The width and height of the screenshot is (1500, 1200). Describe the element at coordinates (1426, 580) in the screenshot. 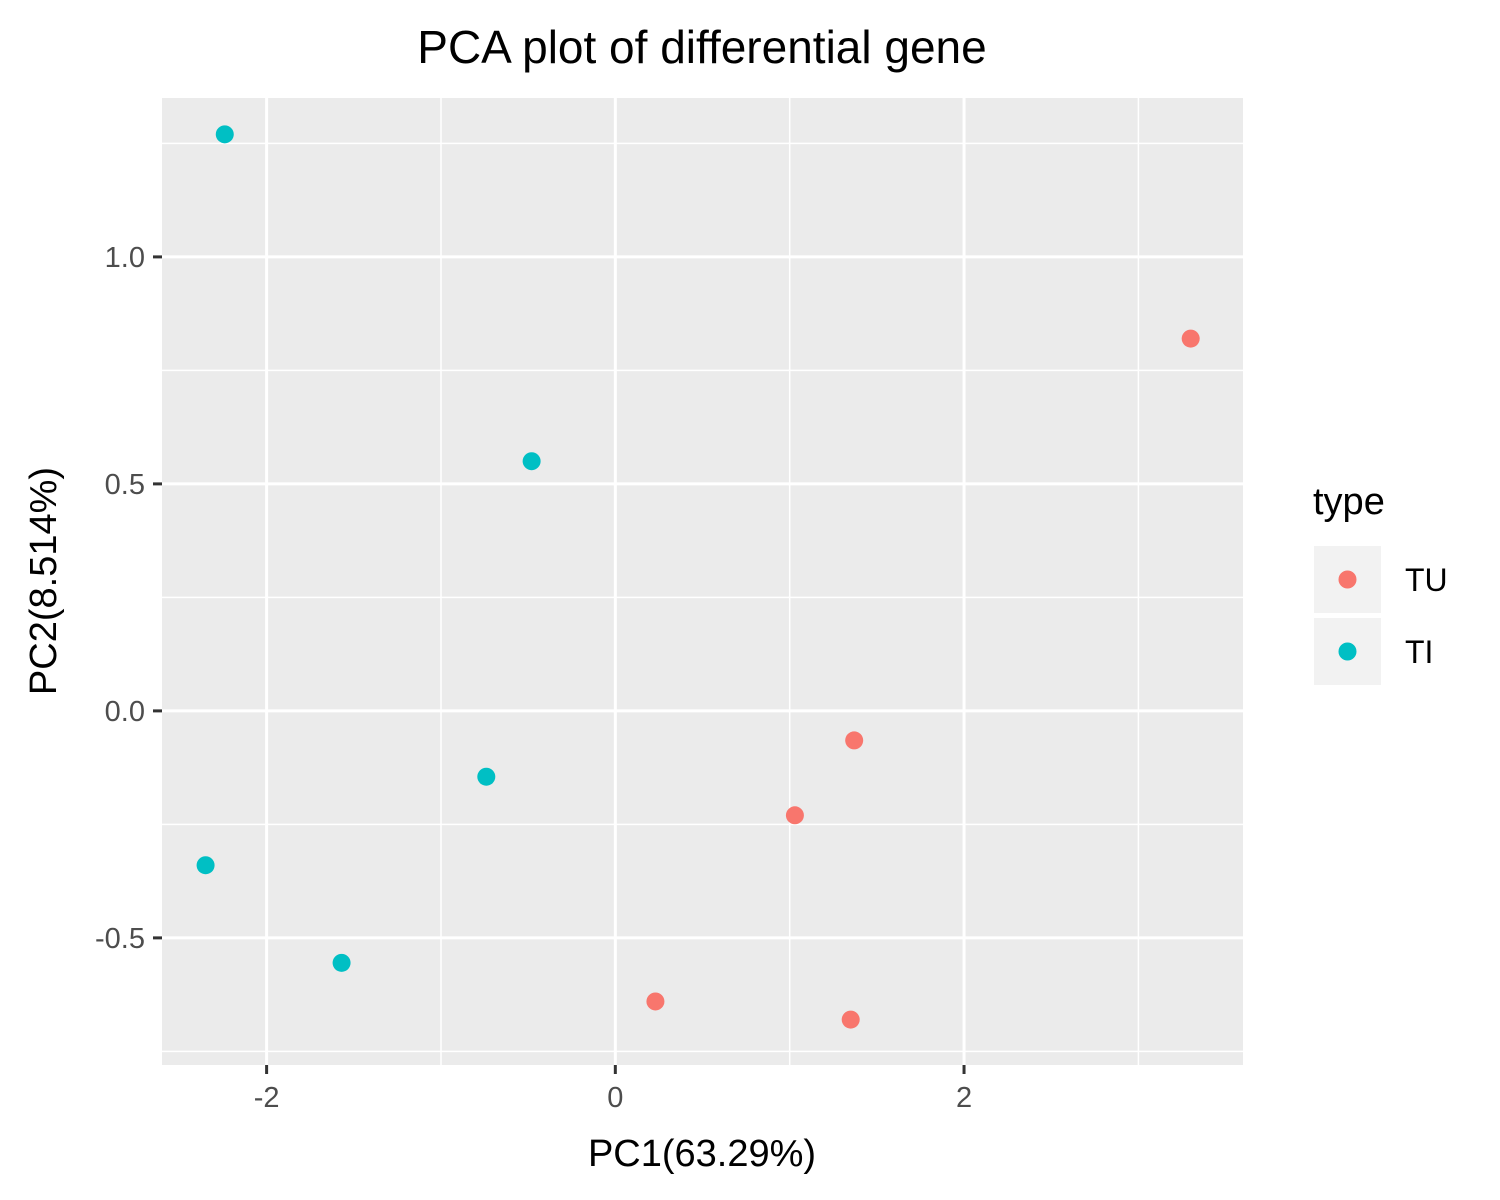

I see `legend-label: TU` at that location.